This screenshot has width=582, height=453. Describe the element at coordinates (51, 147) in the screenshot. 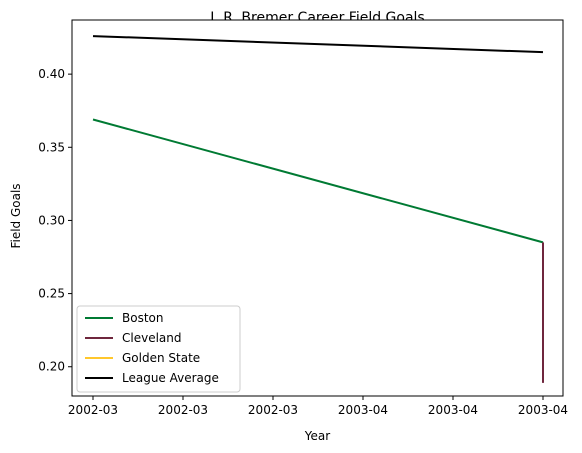

I see `y-tick-label: 0.35` at that location.